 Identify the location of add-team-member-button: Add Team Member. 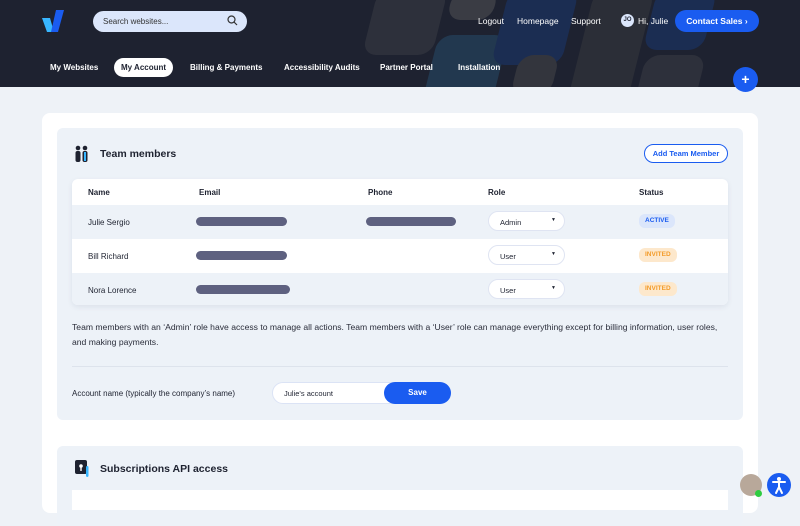
(686, 153).